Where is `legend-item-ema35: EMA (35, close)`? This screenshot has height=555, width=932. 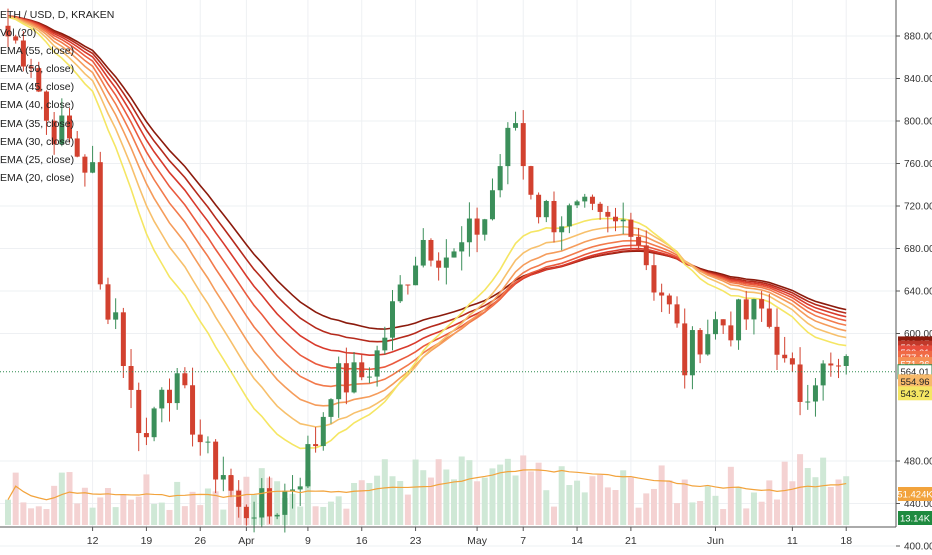
legend-item-ema35: EMA (35, close) is located at coordinates (37, 123).